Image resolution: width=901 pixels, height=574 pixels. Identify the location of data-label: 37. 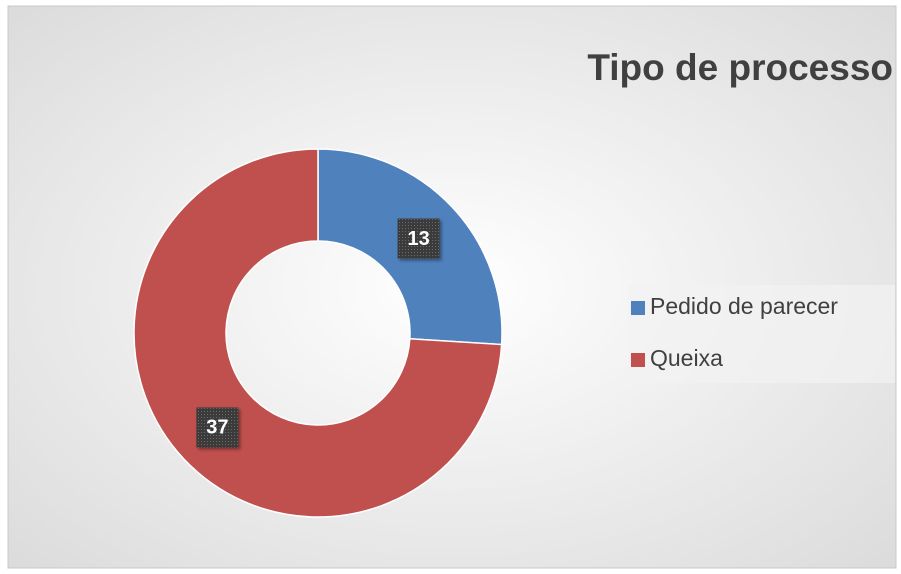
(217, 428).